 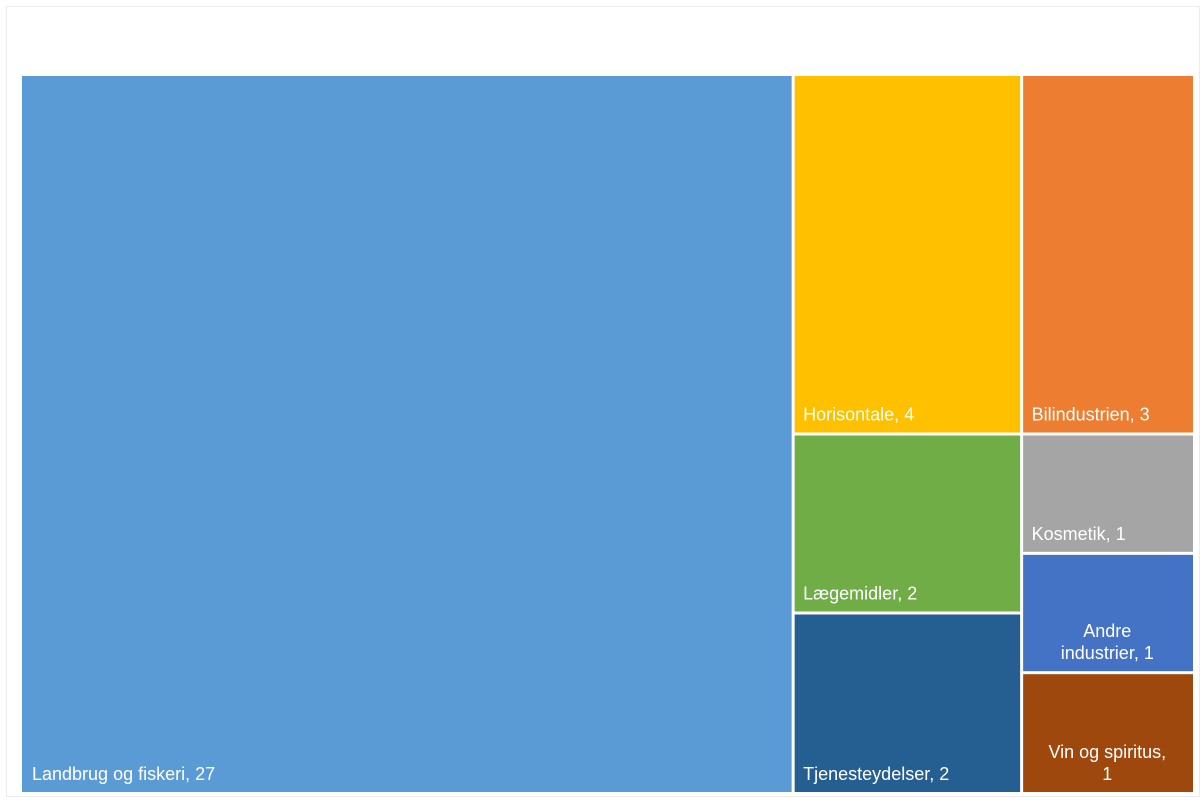 I want to click on treemap-rect-vin-og-spiritus, so click(x=1108, y=733).